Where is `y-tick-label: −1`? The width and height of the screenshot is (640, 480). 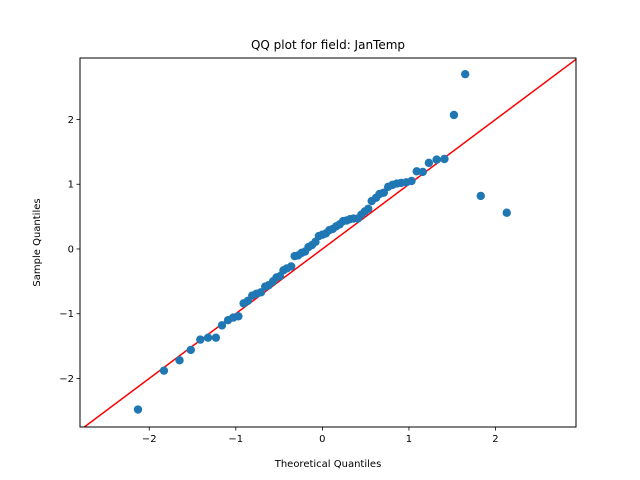 y-tick-label: −1 is located at coordinates (66, 314).